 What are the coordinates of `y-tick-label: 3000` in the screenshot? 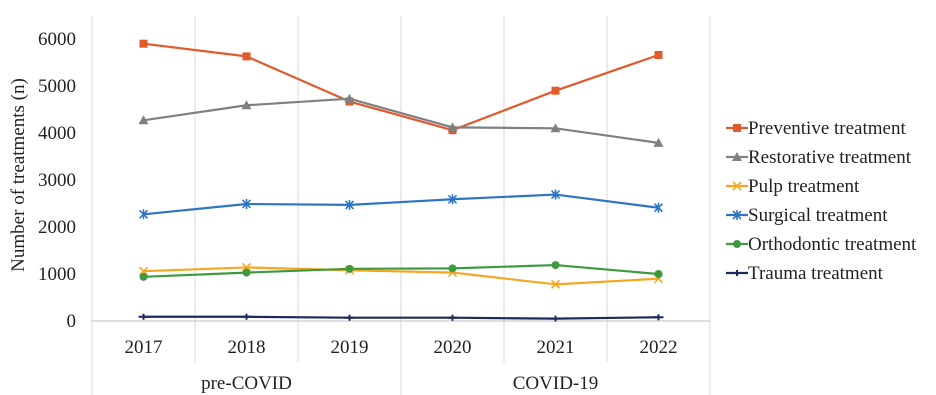 It's located at (57, 180).